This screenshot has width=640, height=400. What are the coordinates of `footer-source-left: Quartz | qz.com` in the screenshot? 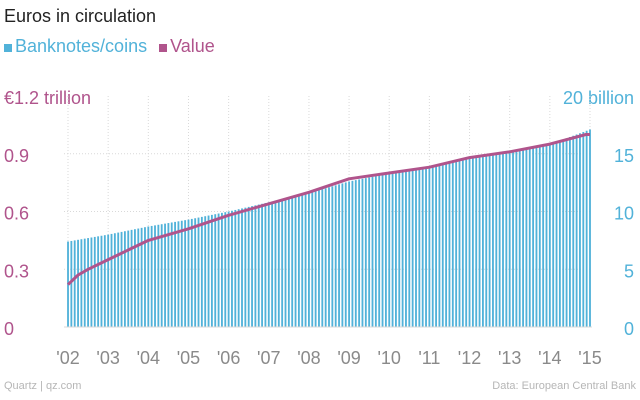 It's located at (43, 386).